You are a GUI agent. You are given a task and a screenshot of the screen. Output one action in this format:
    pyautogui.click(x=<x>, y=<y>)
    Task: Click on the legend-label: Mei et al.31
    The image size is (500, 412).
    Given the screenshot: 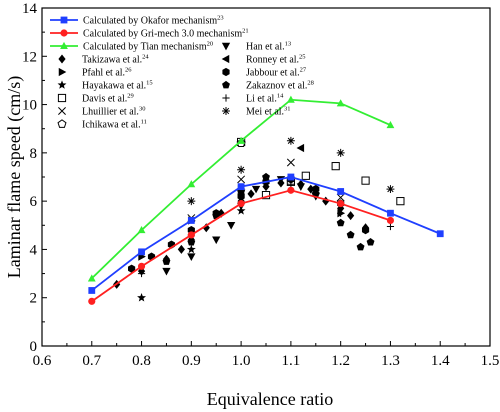 What is the action you would take?
    pyautogui.click(x=268, y=112)
    